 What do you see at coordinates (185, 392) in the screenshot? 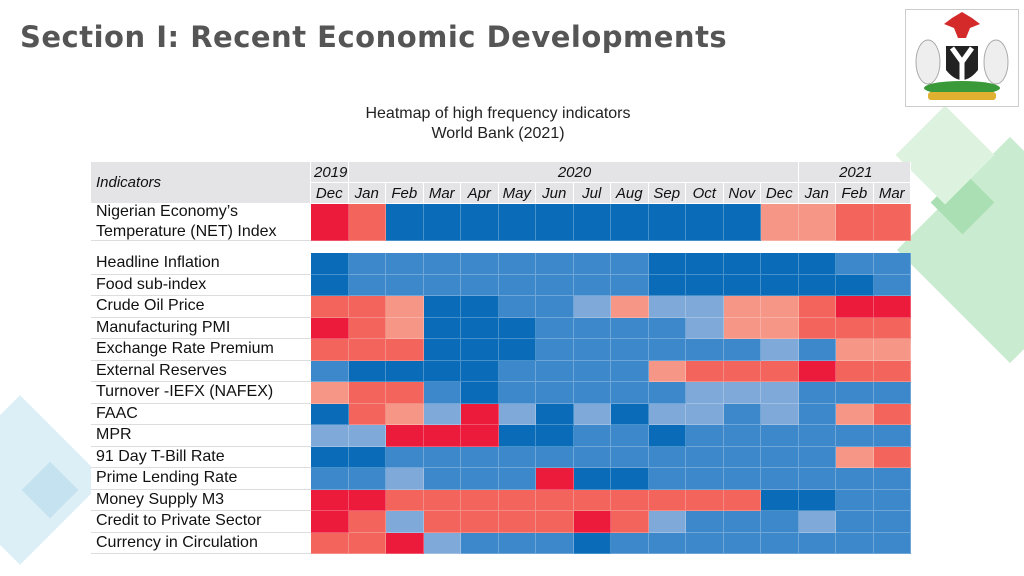
I see `row-label-text: Turnover -IEFX (NAFEX)` at bounding box center [185, 392].